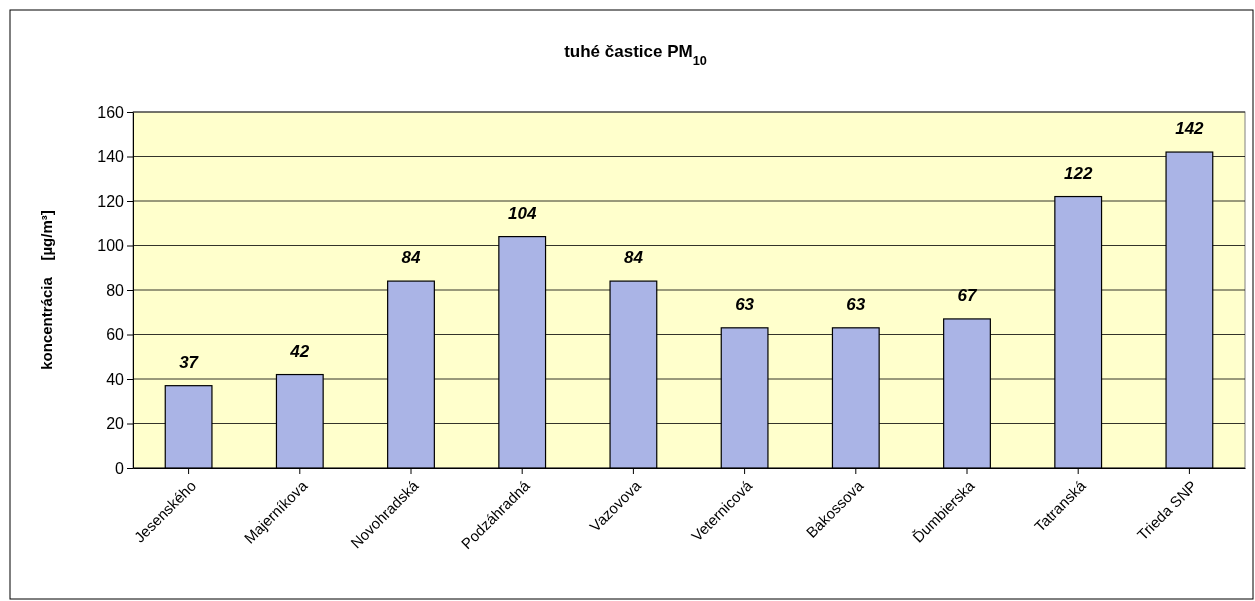  Describe the element at coordinates (46, 290) in the screenshot. I see `y-axis-title: koncentrácia [µg/m³]` at that location.